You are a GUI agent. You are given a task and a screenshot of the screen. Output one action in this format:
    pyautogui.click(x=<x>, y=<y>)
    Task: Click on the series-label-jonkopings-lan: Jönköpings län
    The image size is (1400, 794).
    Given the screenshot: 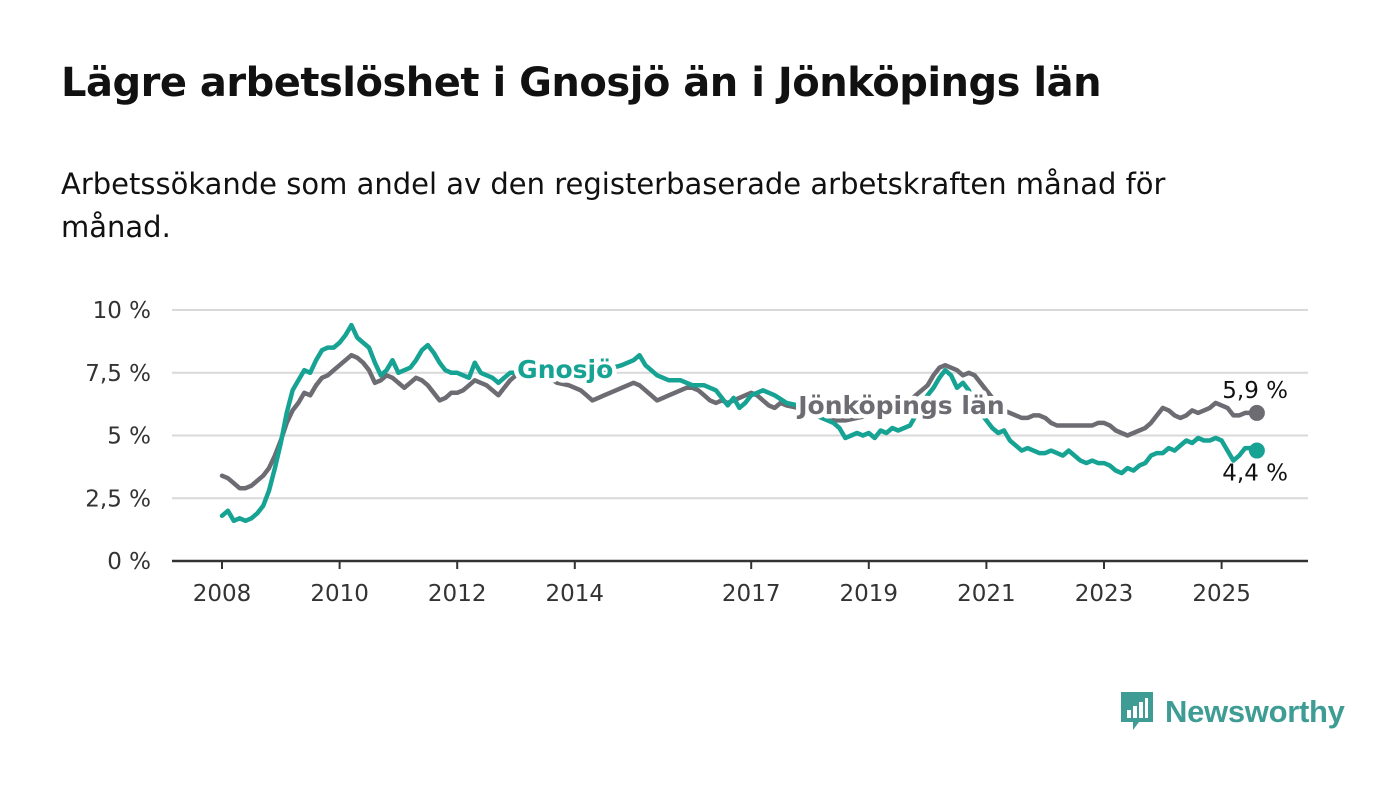 What is the action you would take?
    pyautogui.click(x=900, y=405)
    